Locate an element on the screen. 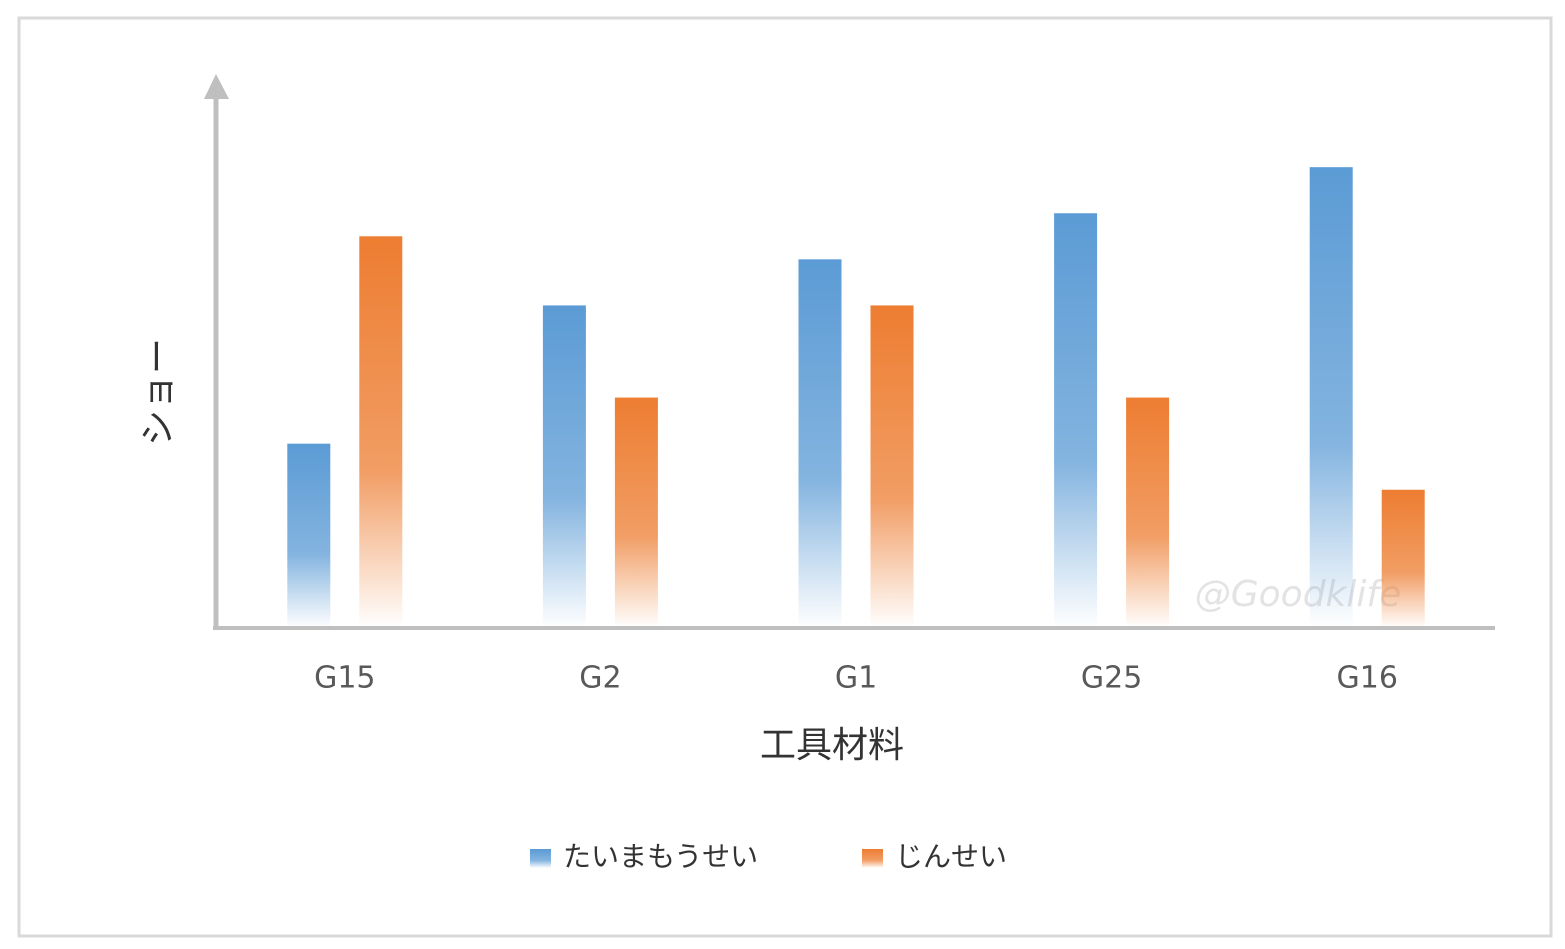 Image resolution: width=1565 pixels, height=949 pixels. watermark: @Goodklife is located at coordinates (1298, 594).